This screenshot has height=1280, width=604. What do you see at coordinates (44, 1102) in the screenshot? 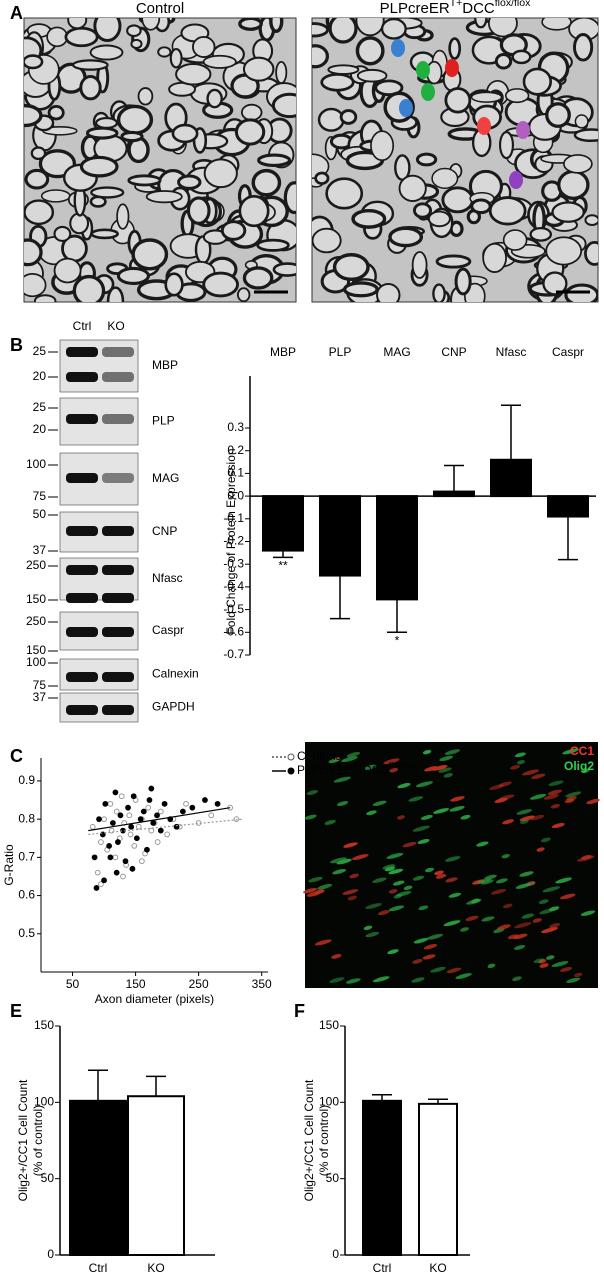
I see `y-tick-label: 100` at bounding box center [44, 1102].